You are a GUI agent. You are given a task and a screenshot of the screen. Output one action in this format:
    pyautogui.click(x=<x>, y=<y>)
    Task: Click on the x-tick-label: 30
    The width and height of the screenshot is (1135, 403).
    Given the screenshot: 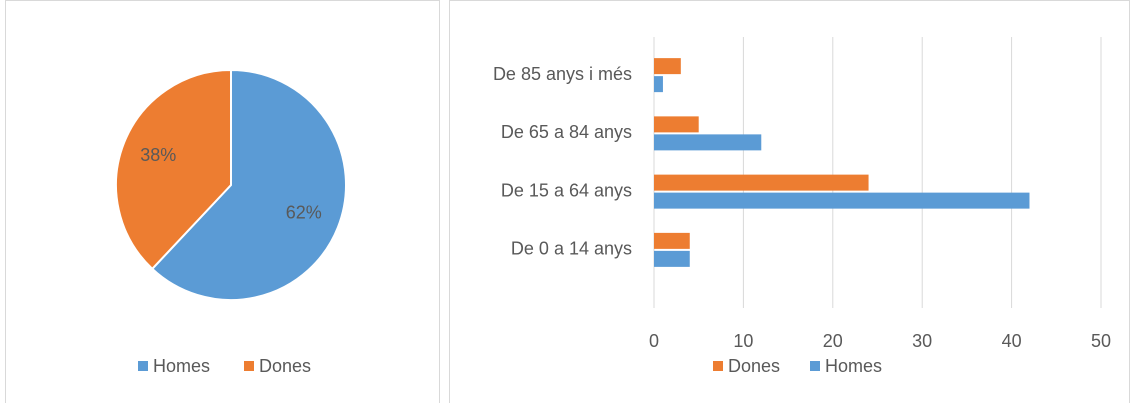 What is the action you would take?
    pyautogui.click(x=922, y=341)
    